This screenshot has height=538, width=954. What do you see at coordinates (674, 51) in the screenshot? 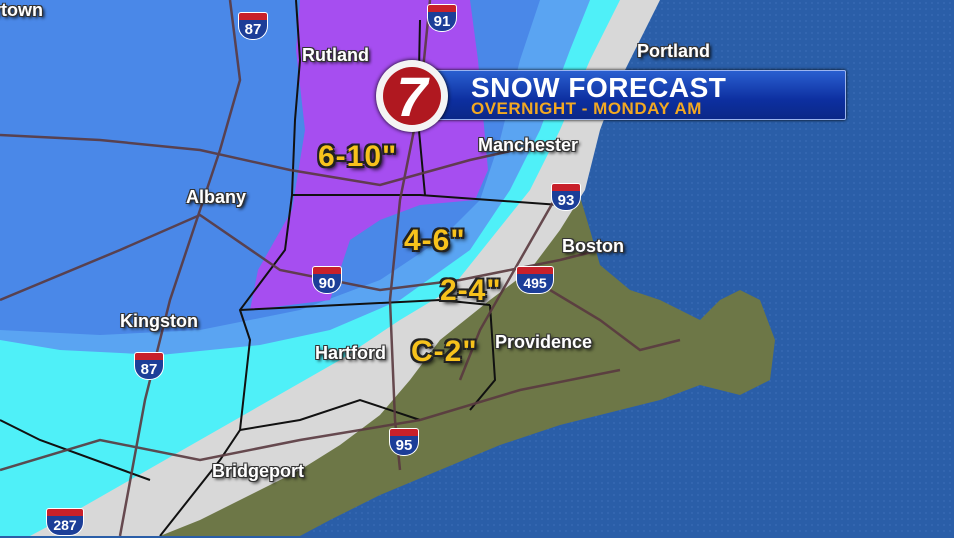
I see `city-label: Portland` at bounding box center [674, 51].